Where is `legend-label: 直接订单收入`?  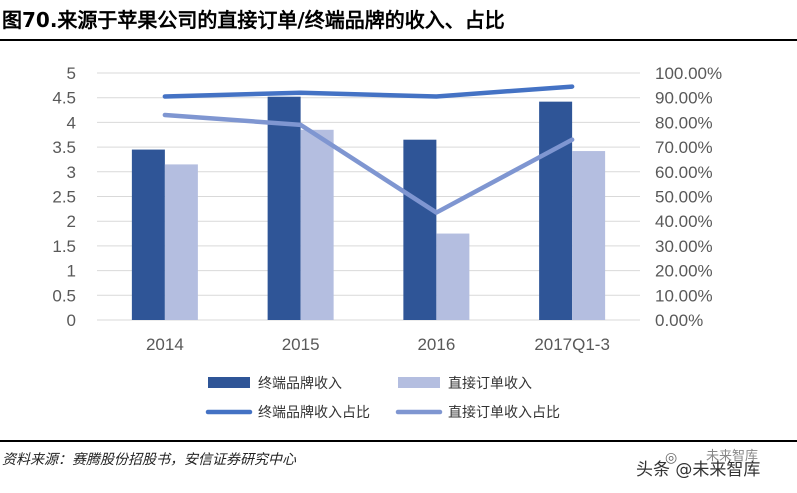
legend-label: 直接订单收入 is located at coordinates (490, 383).